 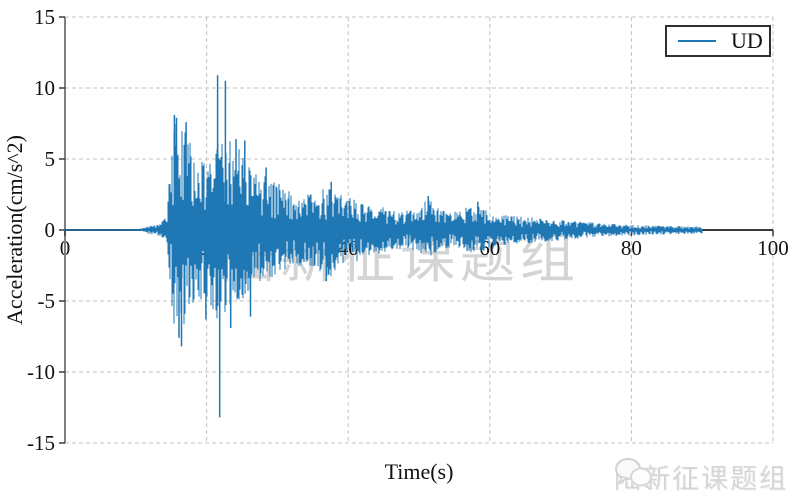 What do you see at coordinates (419, 471) in the screenshot?
I see `x-axis-title: Time(s)` at bounding box center [419, 471].